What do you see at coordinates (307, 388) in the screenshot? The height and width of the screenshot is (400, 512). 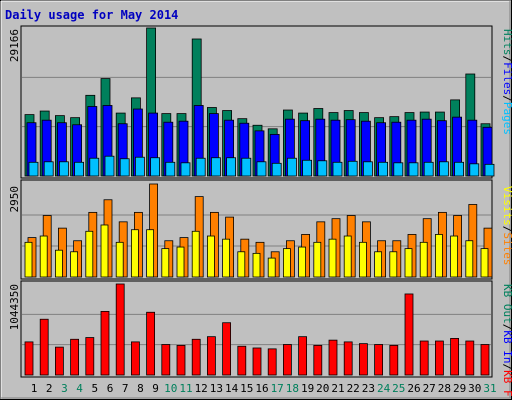 I see `x-tick-label: 19` at bounding box center [307, 388].